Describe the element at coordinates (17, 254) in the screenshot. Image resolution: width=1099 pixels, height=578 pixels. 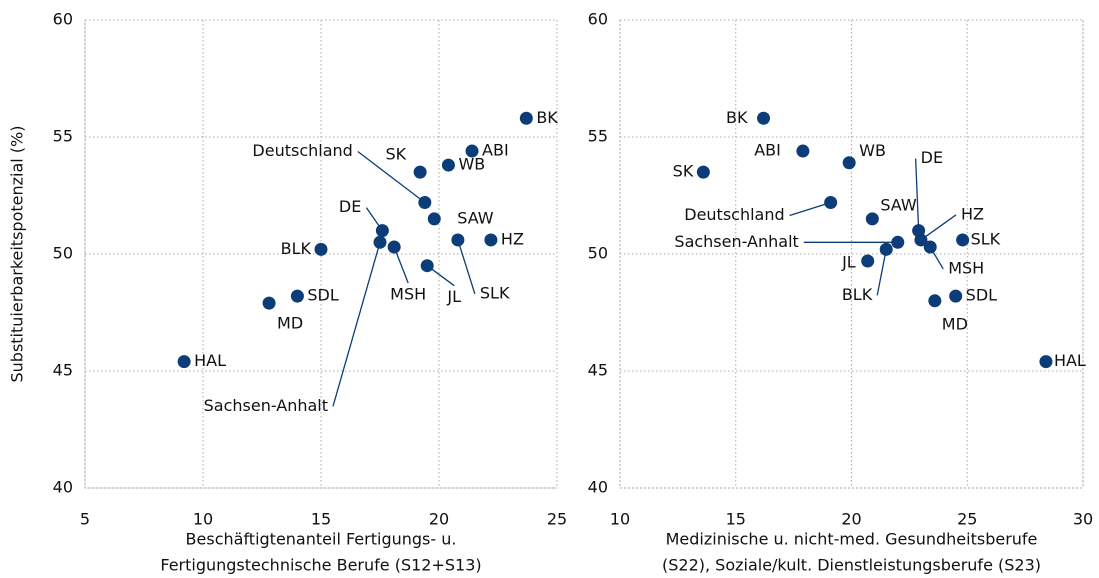
I see `y-axis-title: Substituierbarkeitspotenzial (%)` at that location.